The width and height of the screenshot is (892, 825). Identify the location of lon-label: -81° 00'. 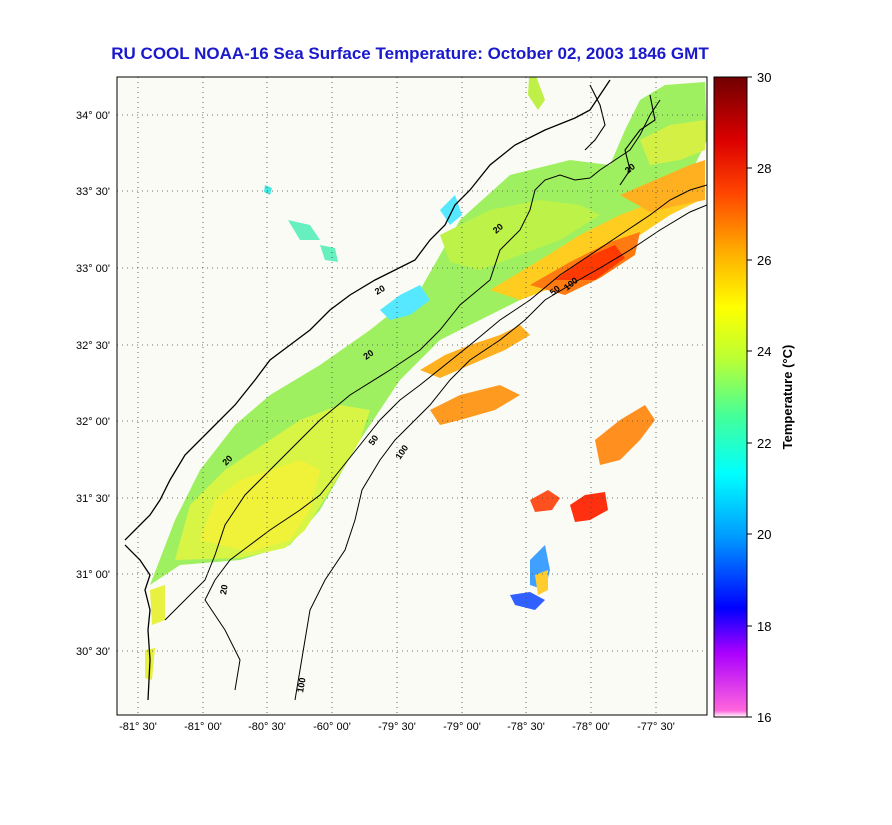
(203, 727).